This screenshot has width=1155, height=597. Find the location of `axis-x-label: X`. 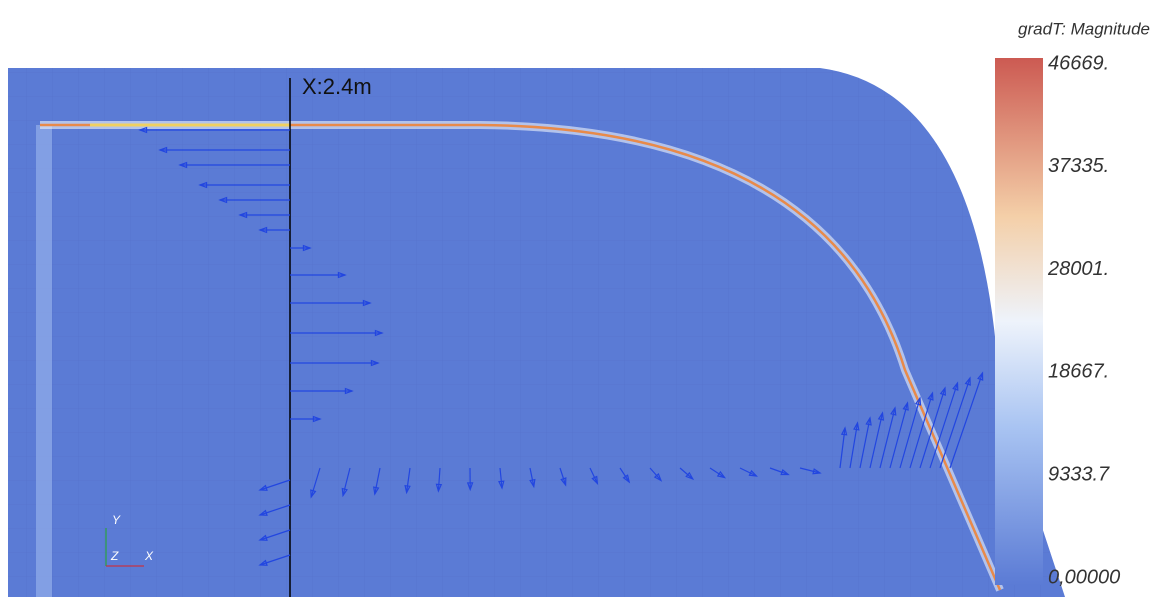

axis-x-label: X is located at coordinates (149, 556).